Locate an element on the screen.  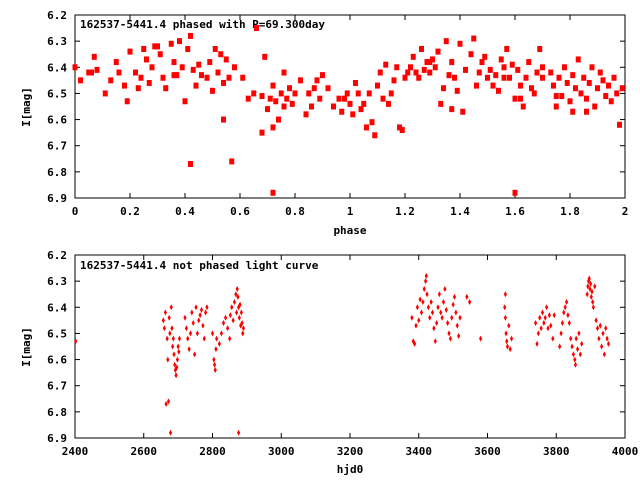
unphased-x-tick-label: 2400 is located at coordinates (75, 451).